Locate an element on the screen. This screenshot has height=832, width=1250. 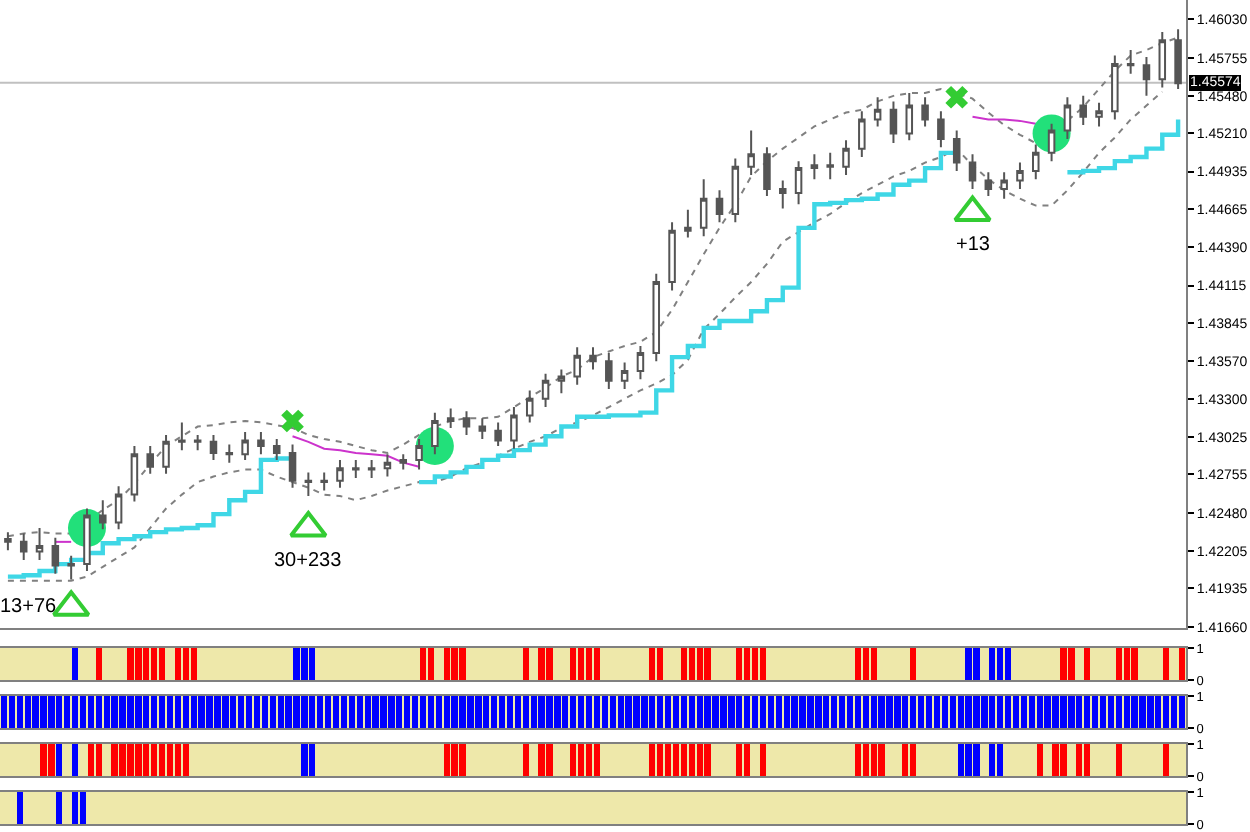
annotation: +13 is located at coordinates (973, 245).